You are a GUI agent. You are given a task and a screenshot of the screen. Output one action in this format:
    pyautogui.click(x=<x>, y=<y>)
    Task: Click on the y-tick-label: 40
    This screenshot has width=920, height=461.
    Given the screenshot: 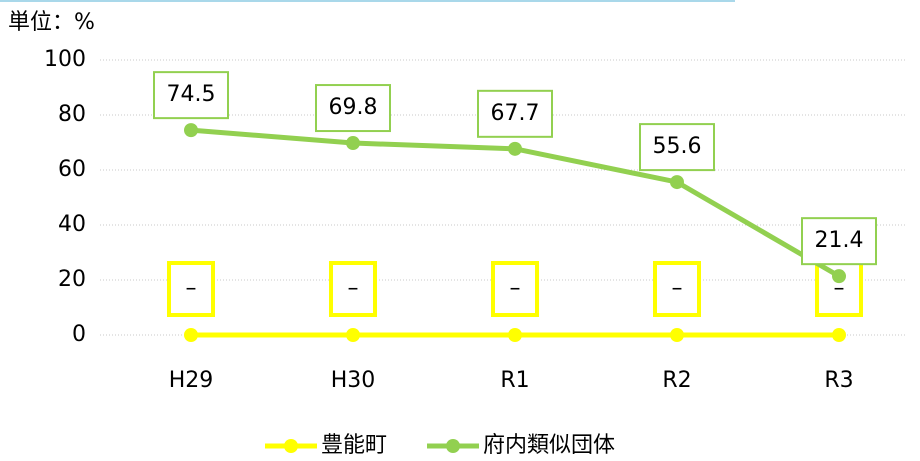 What is the action you would take?
    pyautogui.click(x=72, y=224)
    